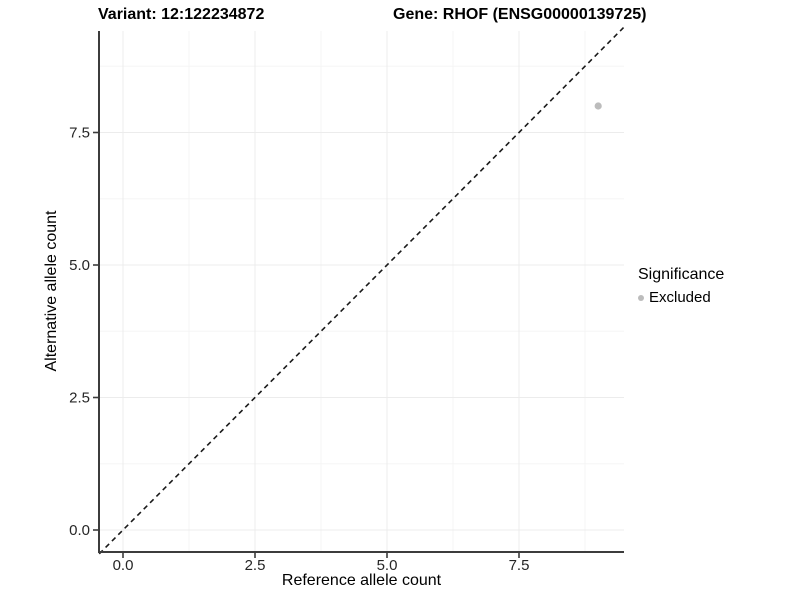  What do you see at coordinates (255, 565) in the screenshot?
I see `x-tick-label: 2.5` at bounding box center [255, 565].